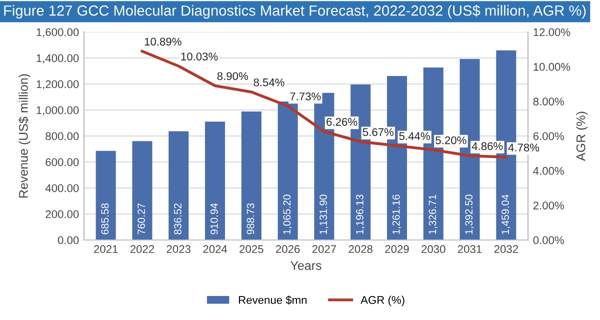 The width and height of the screenshot is (600, 320). I want to click on data-label: 5.20%, so click(451, 140).